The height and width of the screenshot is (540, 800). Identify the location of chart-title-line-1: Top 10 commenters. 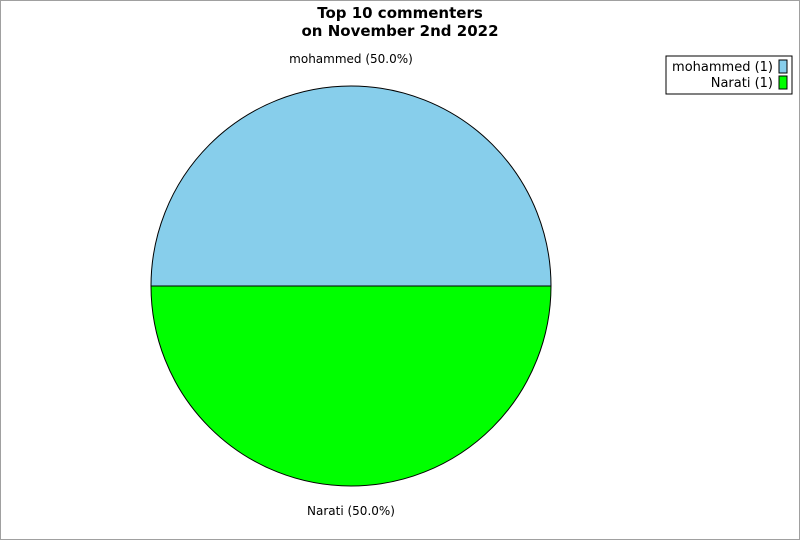
(400, 13).